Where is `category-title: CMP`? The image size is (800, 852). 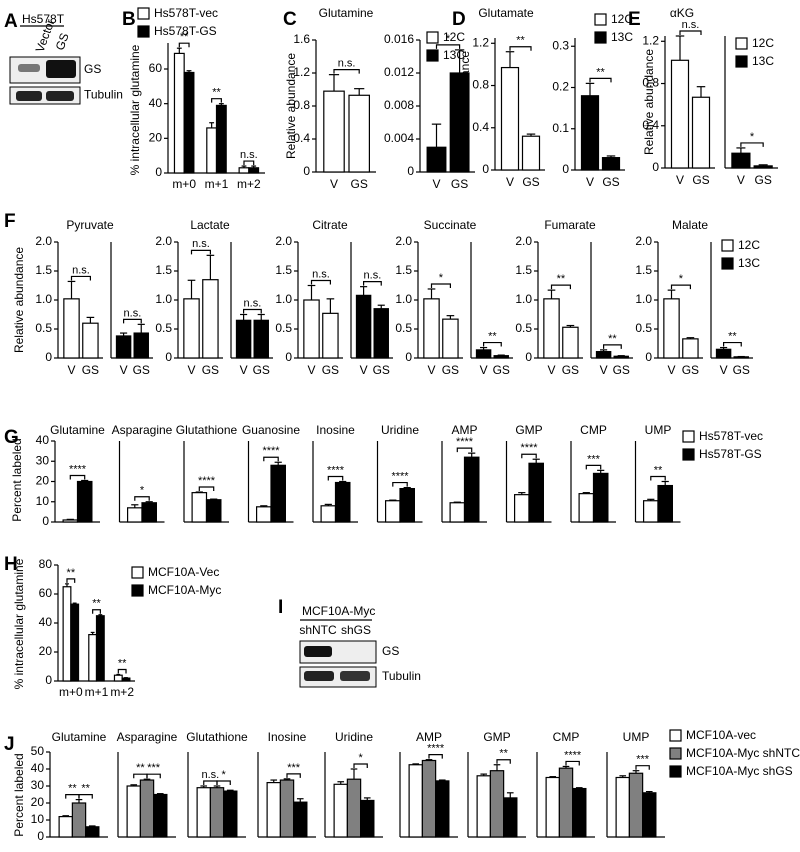
category-title: CMP is located at coordinates (593, 430).